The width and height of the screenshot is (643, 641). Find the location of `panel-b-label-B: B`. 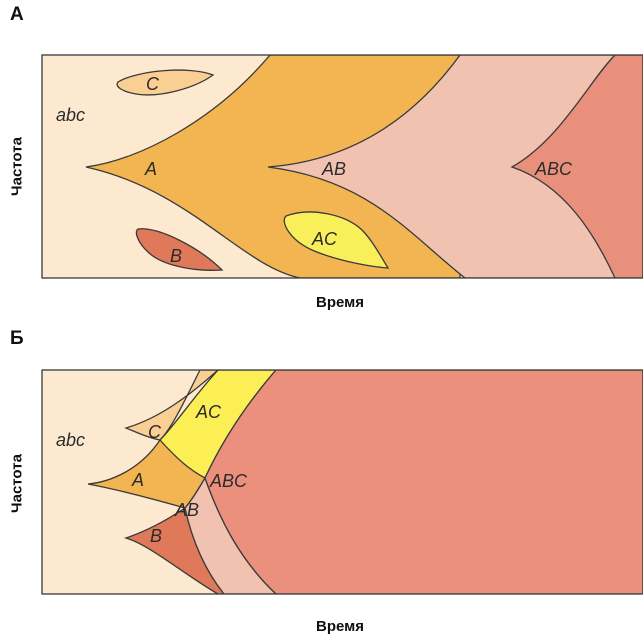

panel-b-label-B: B is located at coordinates (156, 536).